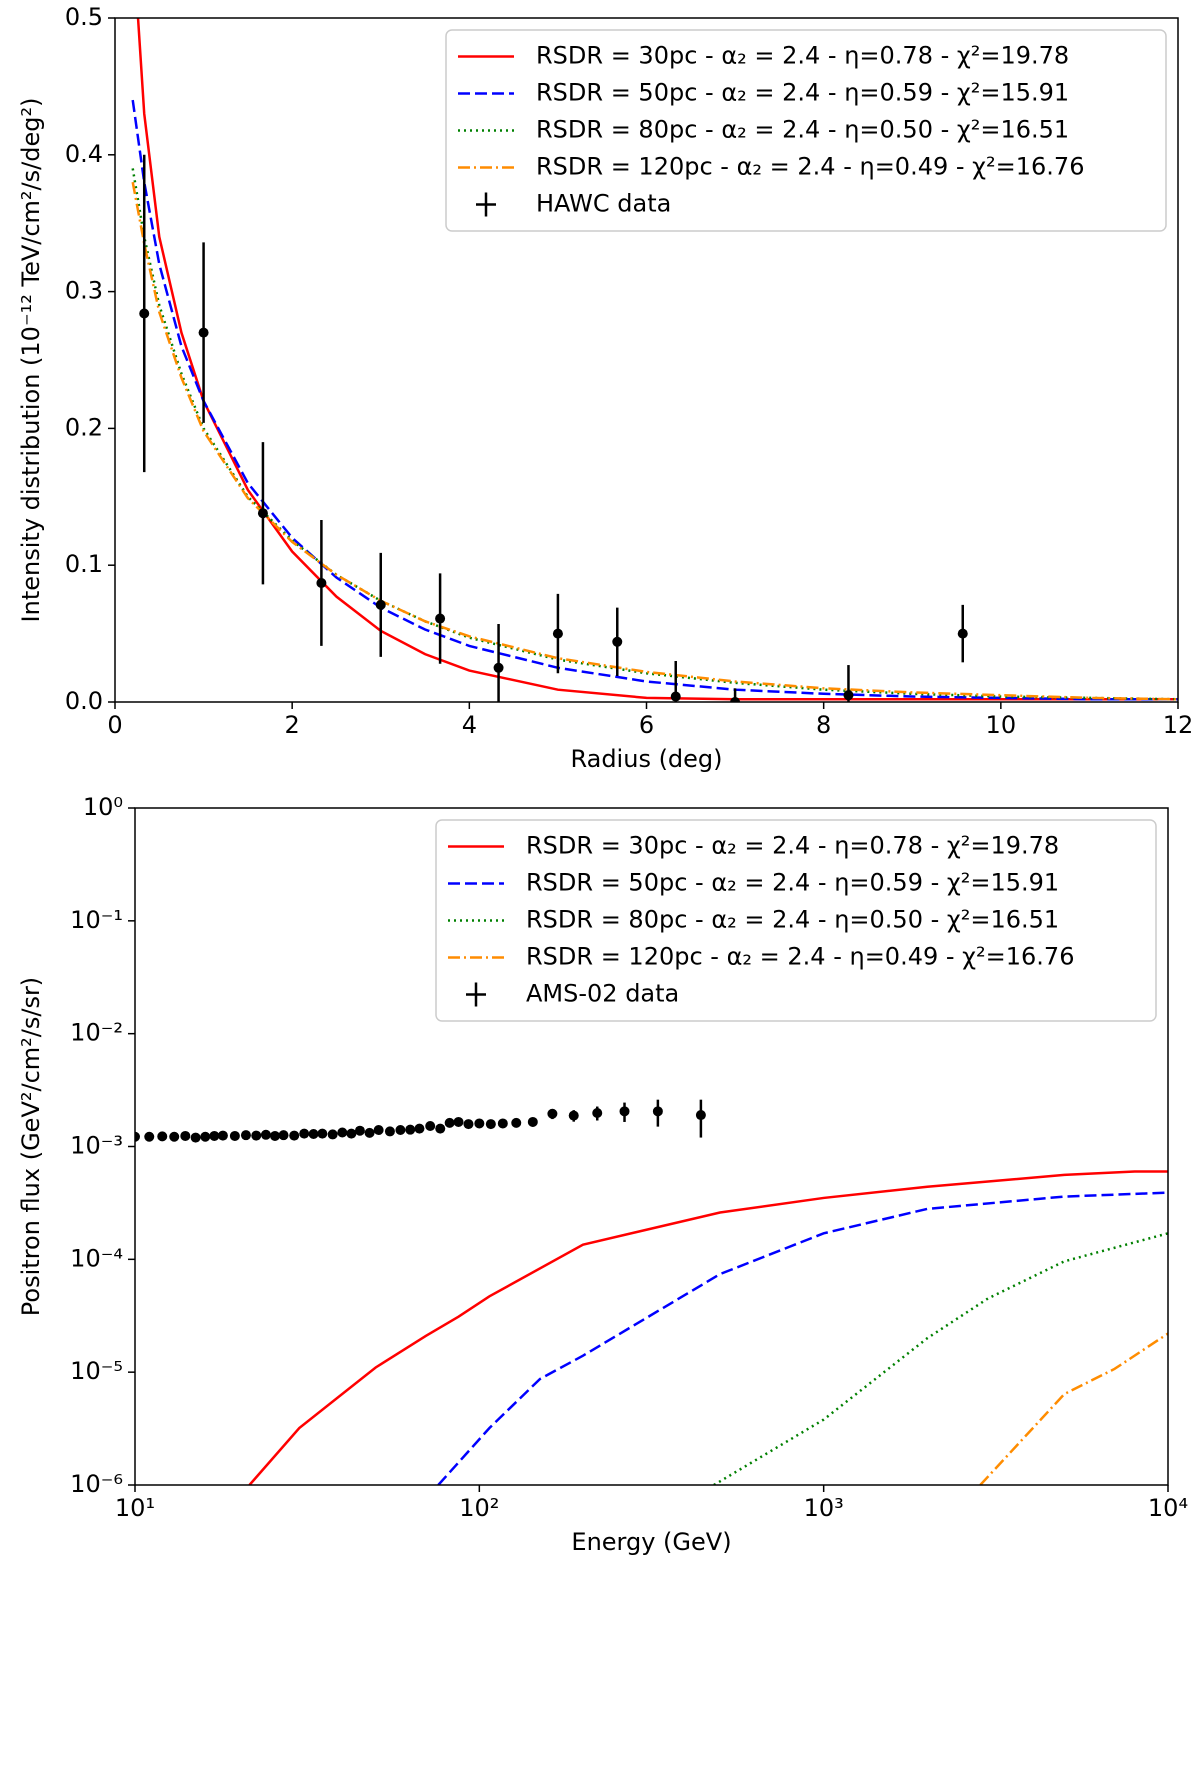 The image size is (1200, 1781). Describe the element at coordinates (96, 1371) in the screenshot. I see `y-tick-label: 10⁻⁵` at that location.